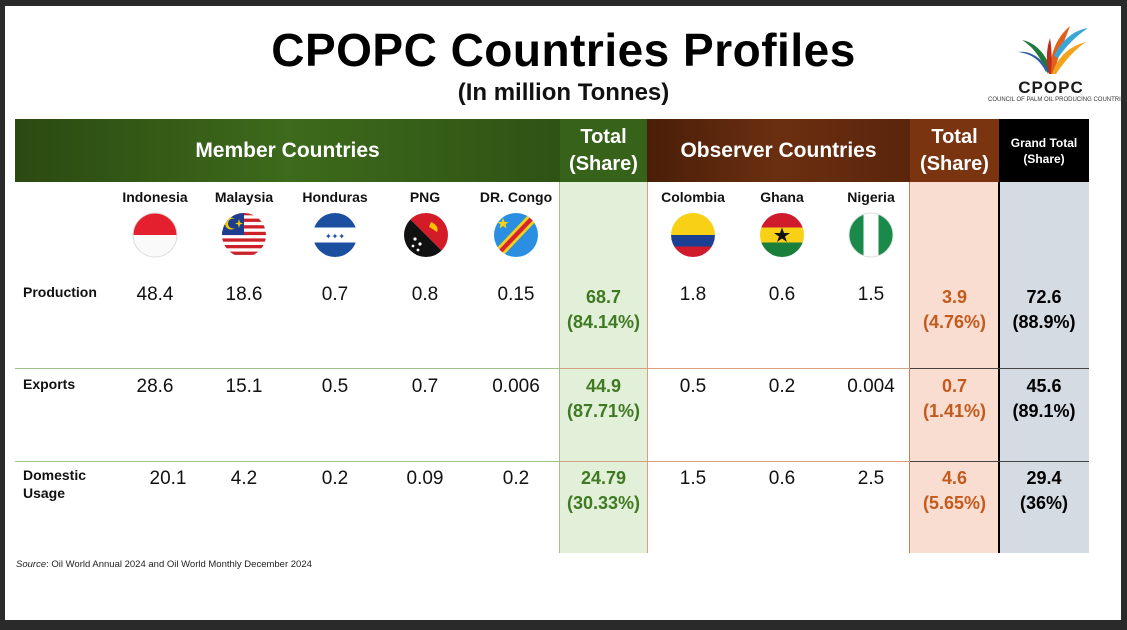  What do you see at coordinates (1044, 386) in the screenshot?
I see `total-value: 45.6` at bounding box center [1044, 386].